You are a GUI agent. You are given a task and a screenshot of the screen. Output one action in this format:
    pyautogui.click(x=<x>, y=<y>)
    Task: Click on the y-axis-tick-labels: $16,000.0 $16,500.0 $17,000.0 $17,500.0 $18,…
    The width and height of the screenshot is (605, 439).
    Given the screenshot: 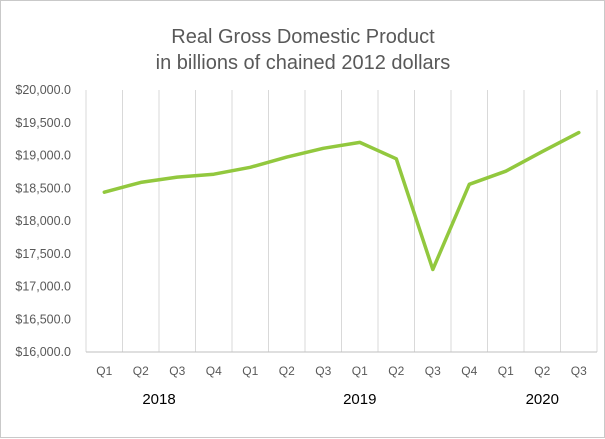 What is the action you would take?
    pyautogui.click(x=43, y=221)
    